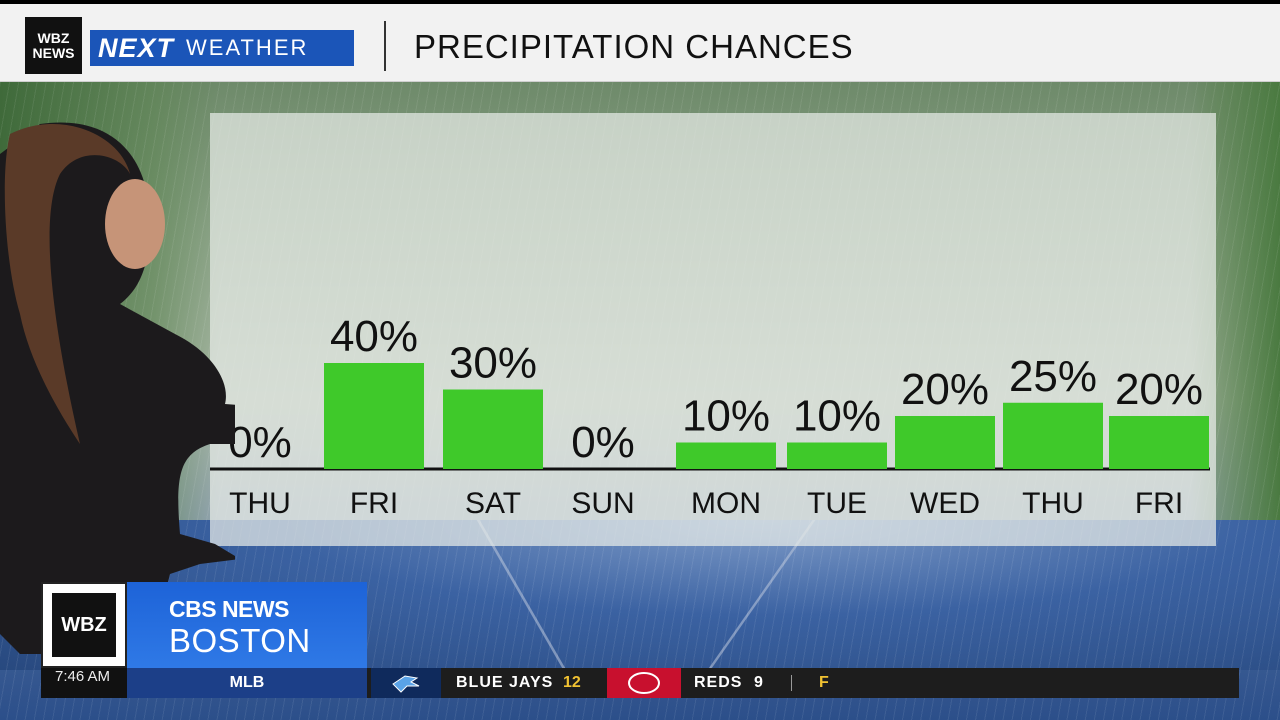 This screenshot has height=720, width=1280. I want to click on ticker-separator, so click(791, 683).